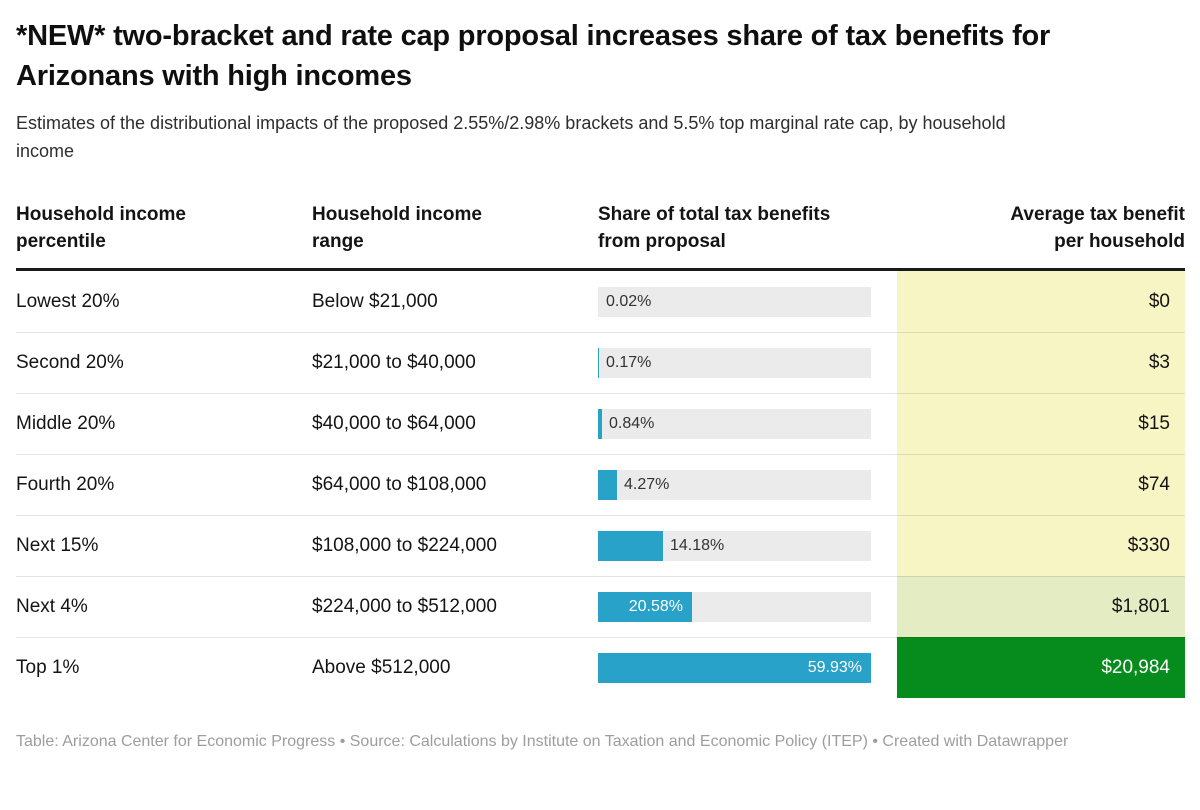 This screenshot has width=1200, height=810. I want to click on income-range-cell: Below $21,000, so click(375, 301).